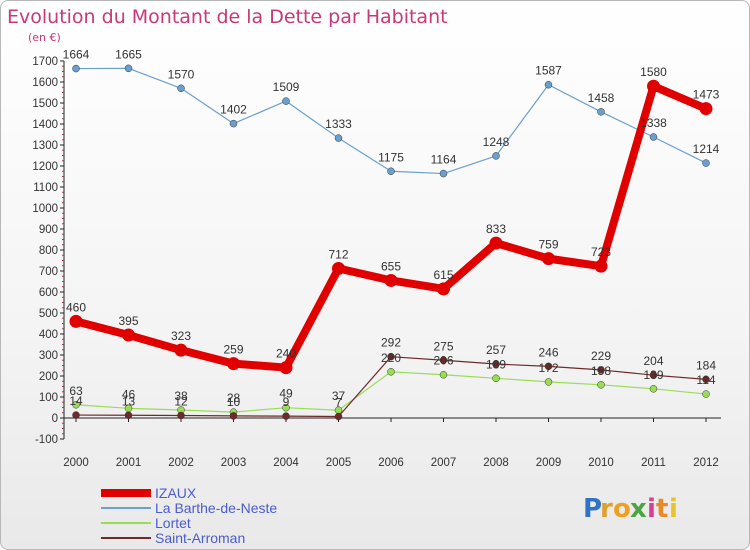  I want to click on chart-subtitle: (en €), so click(44, 37).